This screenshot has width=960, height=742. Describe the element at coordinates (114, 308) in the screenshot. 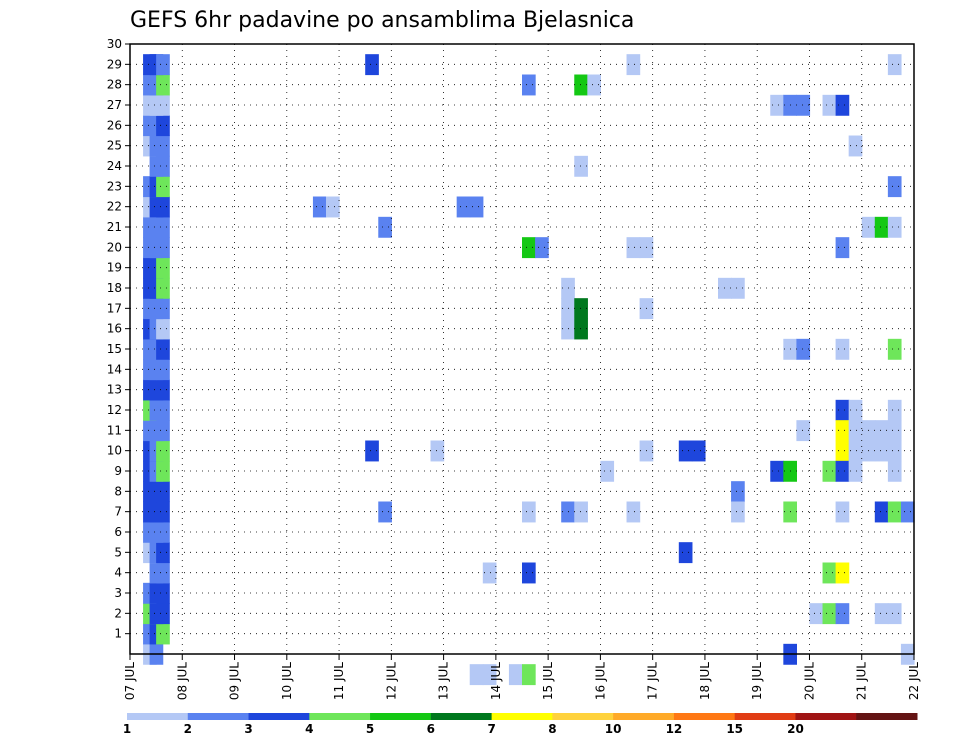

I see `y-tick-label: 17` at that location.